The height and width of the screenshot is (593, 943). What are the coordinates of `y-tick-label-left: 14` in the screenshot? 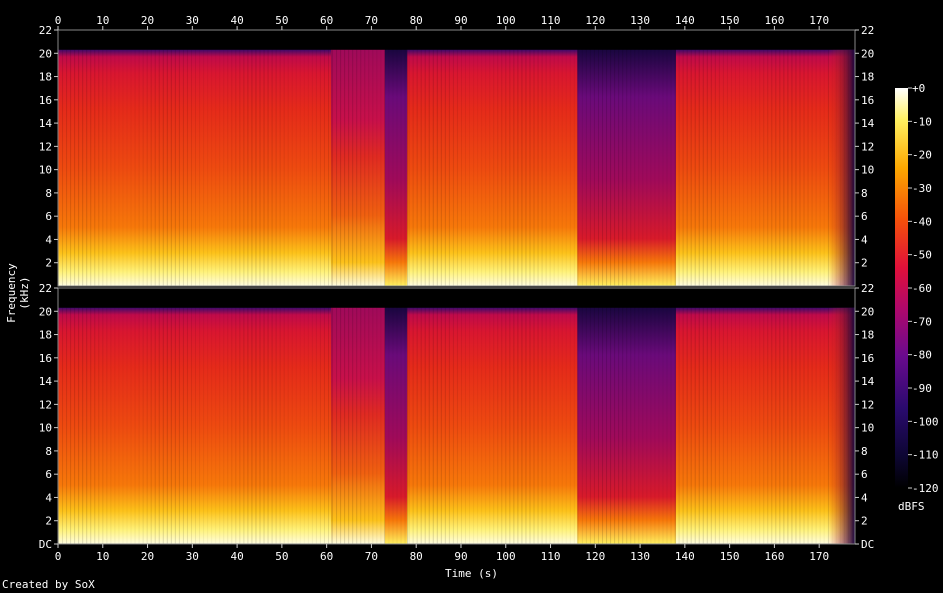 It's located at (46, 123).